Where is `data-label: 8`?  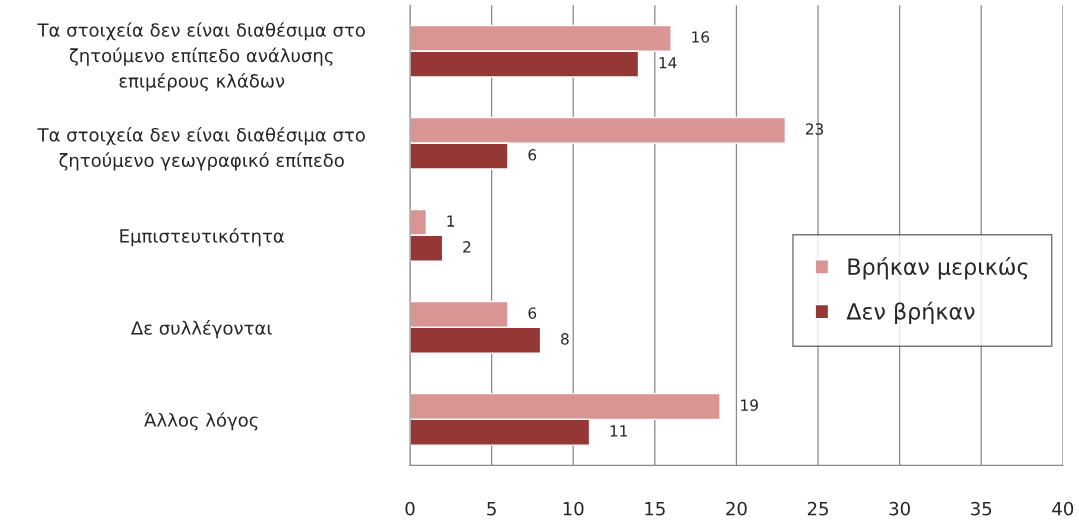 data-label: 8 is located at coordinates (565, 339).